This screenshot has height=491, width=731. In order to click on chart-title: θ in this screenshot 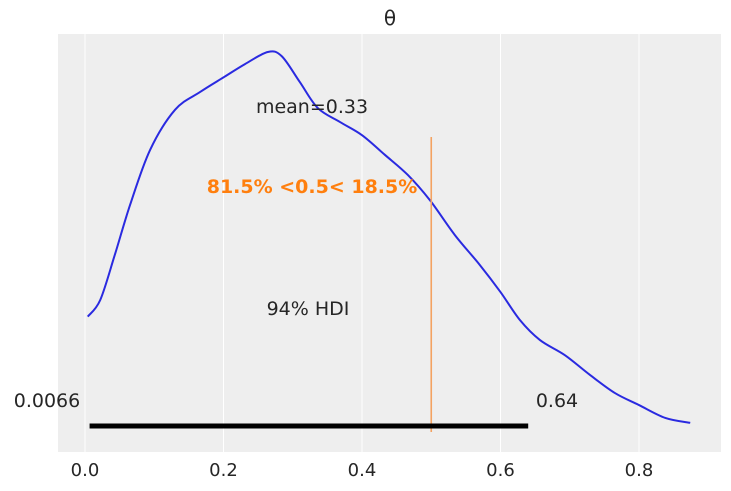, I will do `click(390, 18)`.